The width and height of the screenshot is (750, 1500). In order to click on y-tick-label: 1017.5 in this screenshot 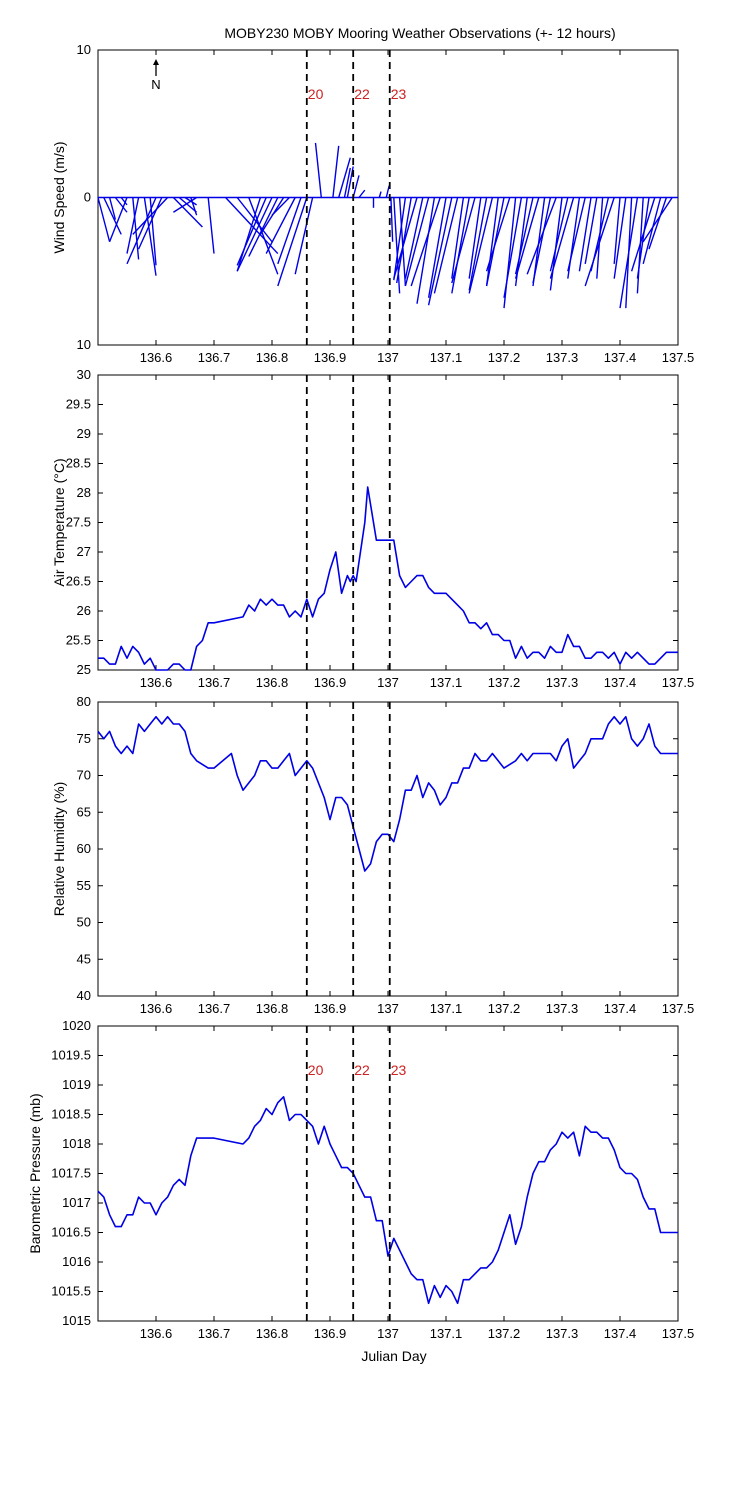, I will do `click(71, 1173)`.